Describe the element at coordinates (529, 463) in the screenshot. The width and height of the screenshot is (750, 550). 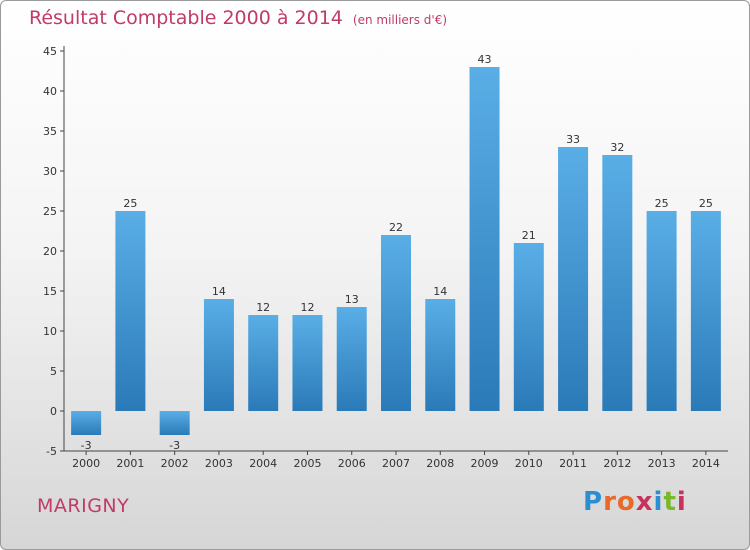
I see `x-tick-label: 2010` at that location.